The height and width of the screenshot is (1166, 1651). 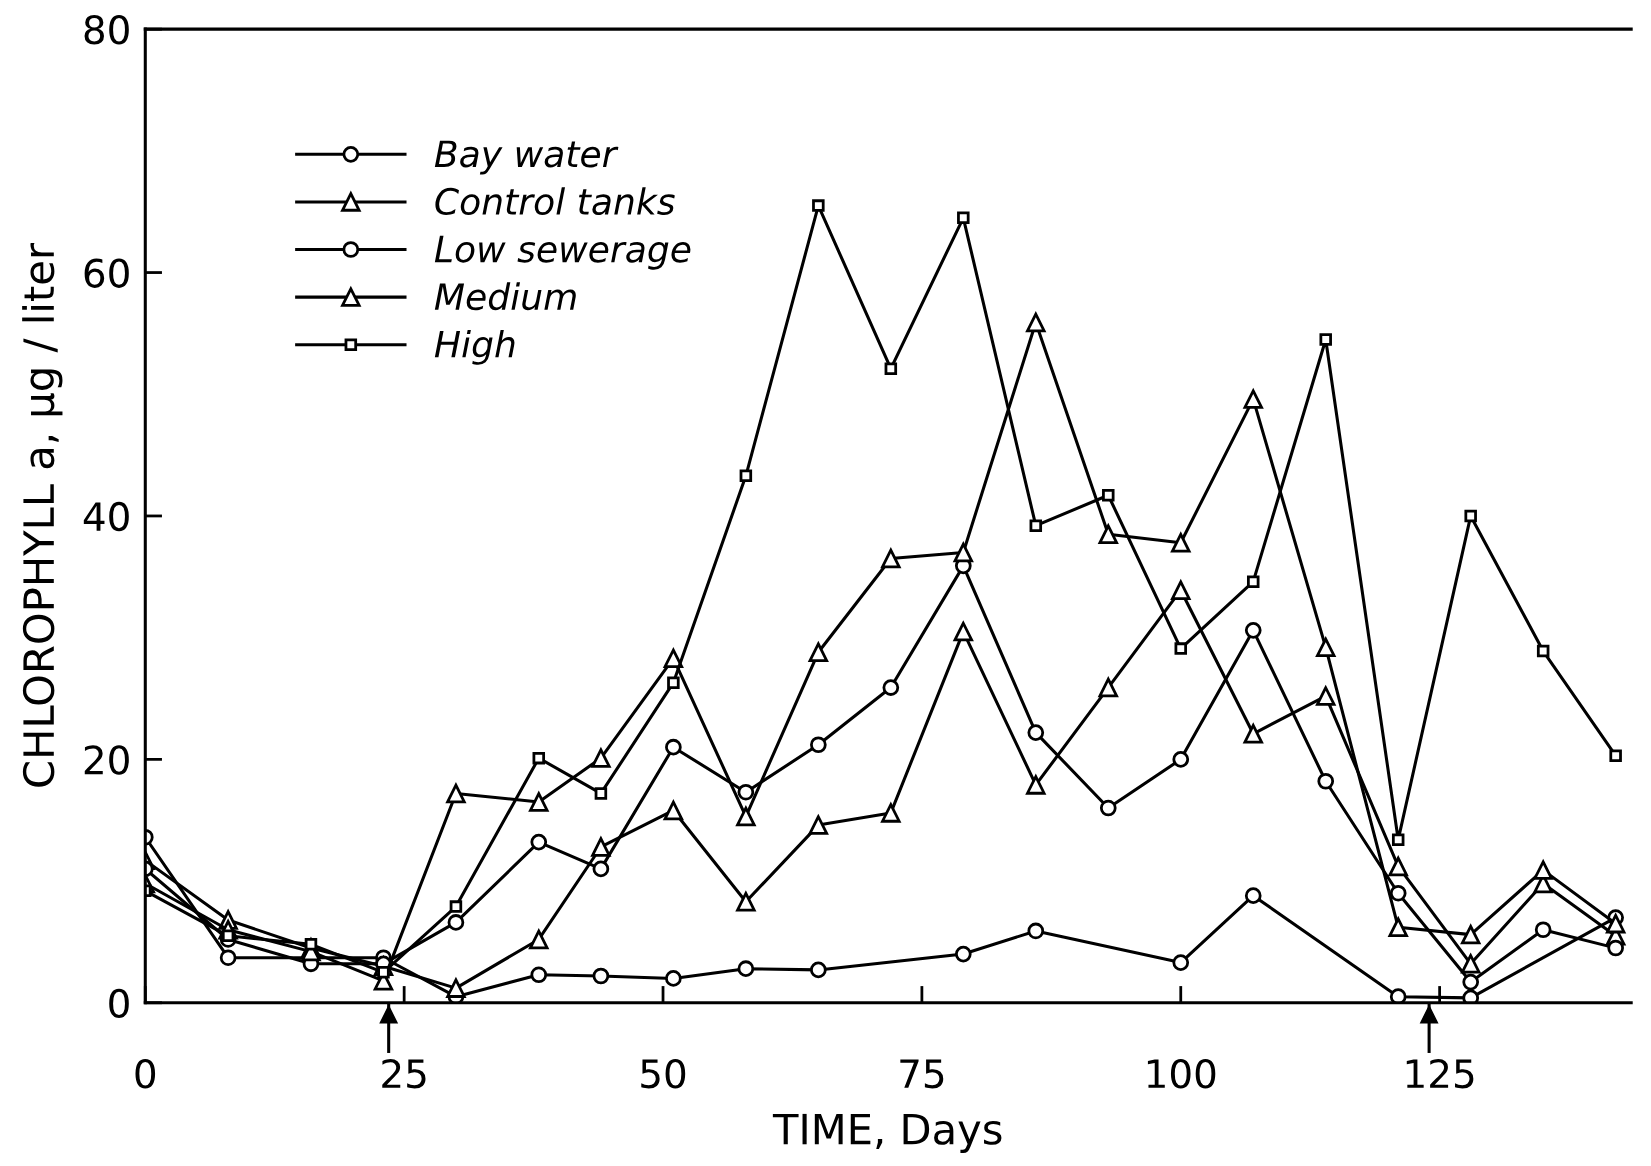 I want to click on x-tick-label: 75, so click(x=922, y=1074).